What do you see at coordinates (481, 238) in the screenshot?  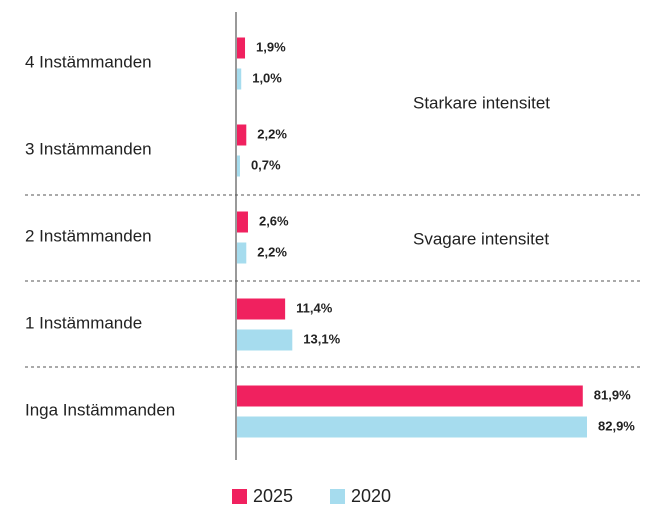 I see `annotation: Svagare intensitet` at bounding box center [481, 238].